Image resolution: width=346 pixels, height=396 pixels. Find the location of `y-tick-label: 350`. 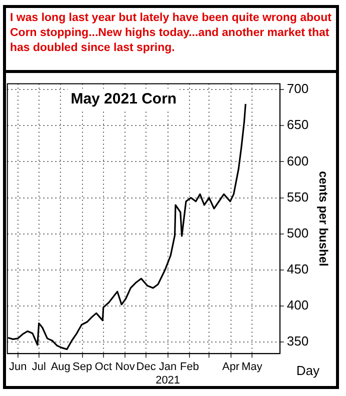

y-tick-label: 350 is located at coordinates (297, 341).